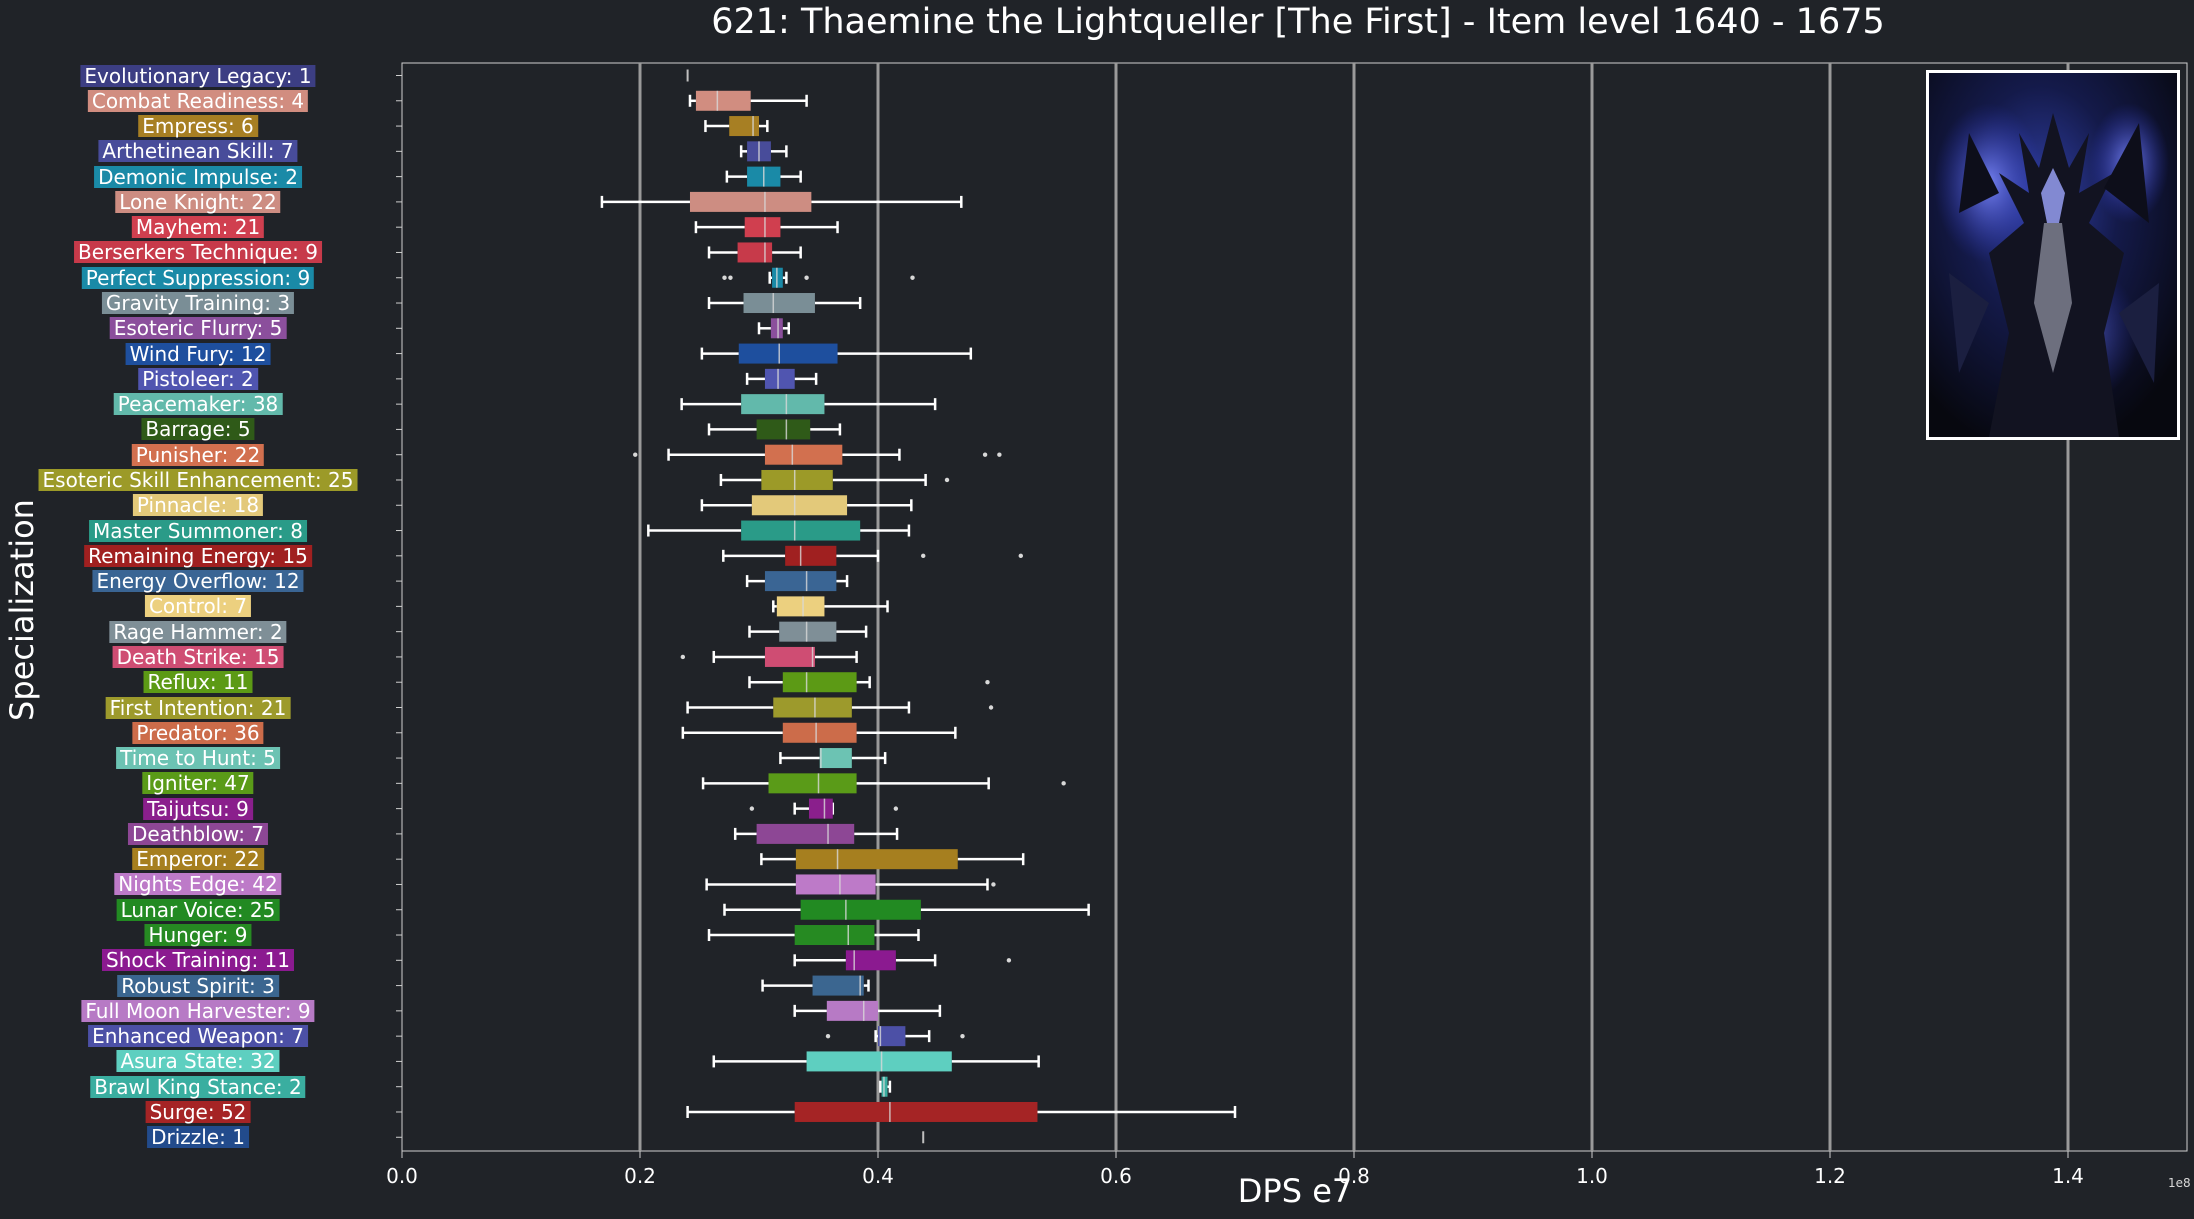 Image resolution: width=2194 pixels, height=1219 pixels. Describe the element at coordinates (198, 960) in the screenshot. I see `specialization-label: Shock Training: 11` at that location.